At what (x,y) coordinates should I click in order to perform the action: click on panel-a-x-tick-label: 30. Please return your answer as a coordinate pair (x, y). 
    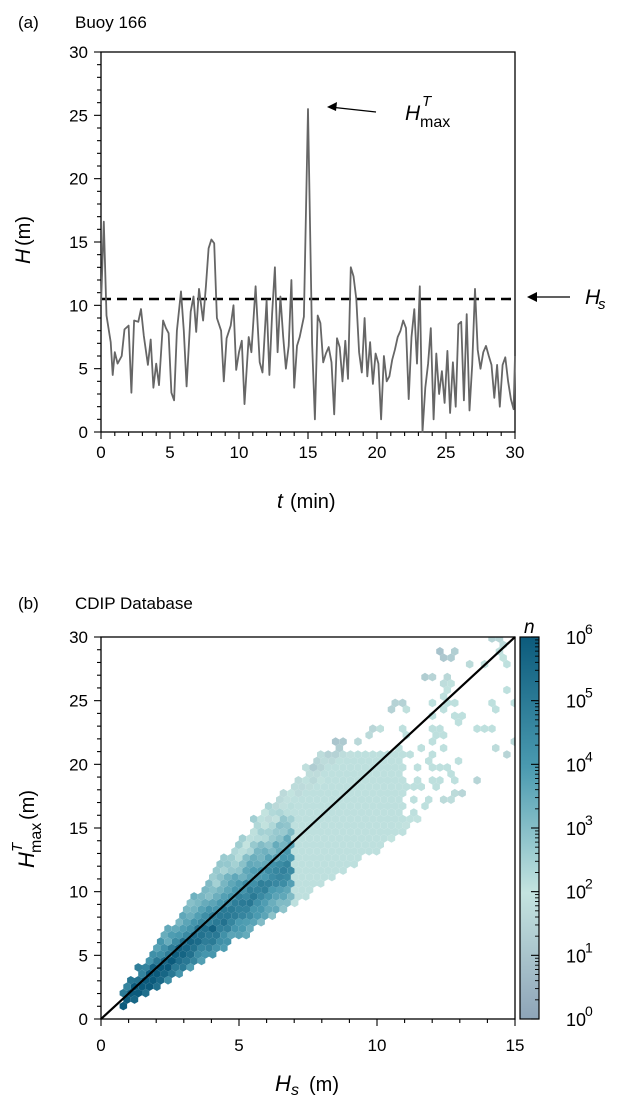
    Looking at the image, I should click on (515, 452).